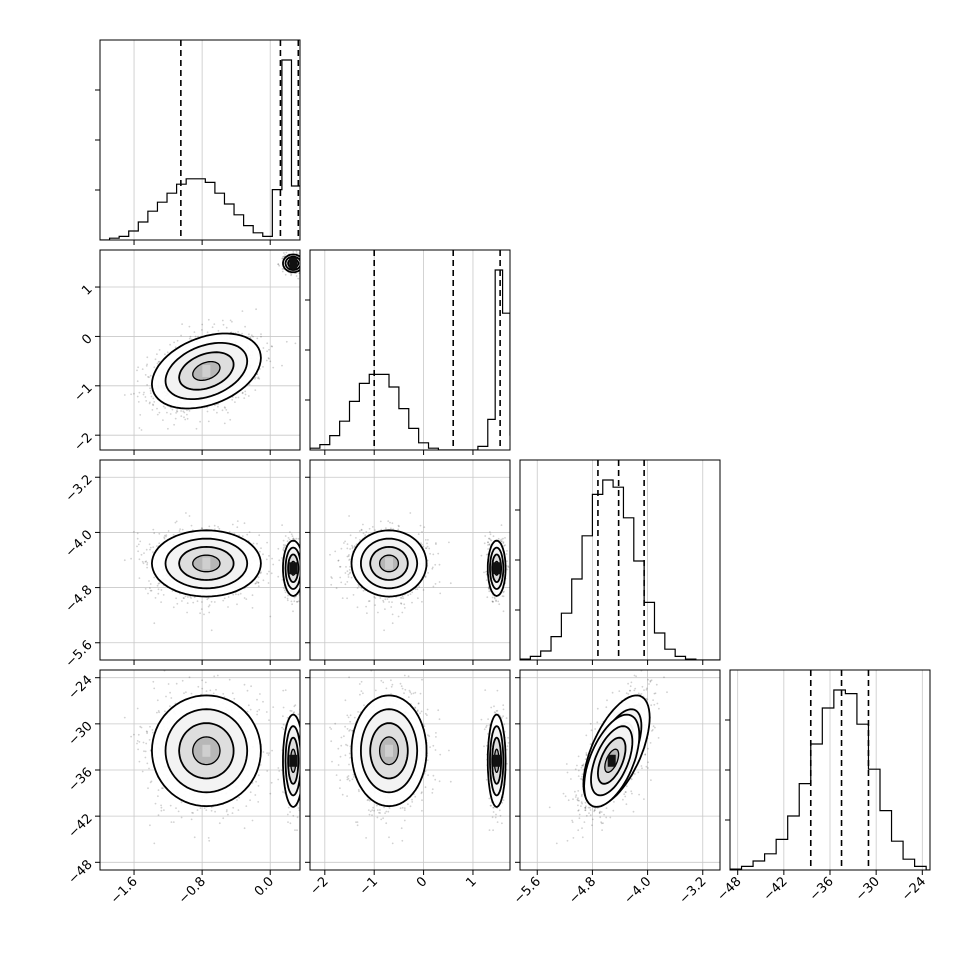 This screenshot has width=970, height=970. What do you see at coordinates (822, 889) in the screenshot?
I see `x-tick-label: −36` at bounding box center [822, 889].